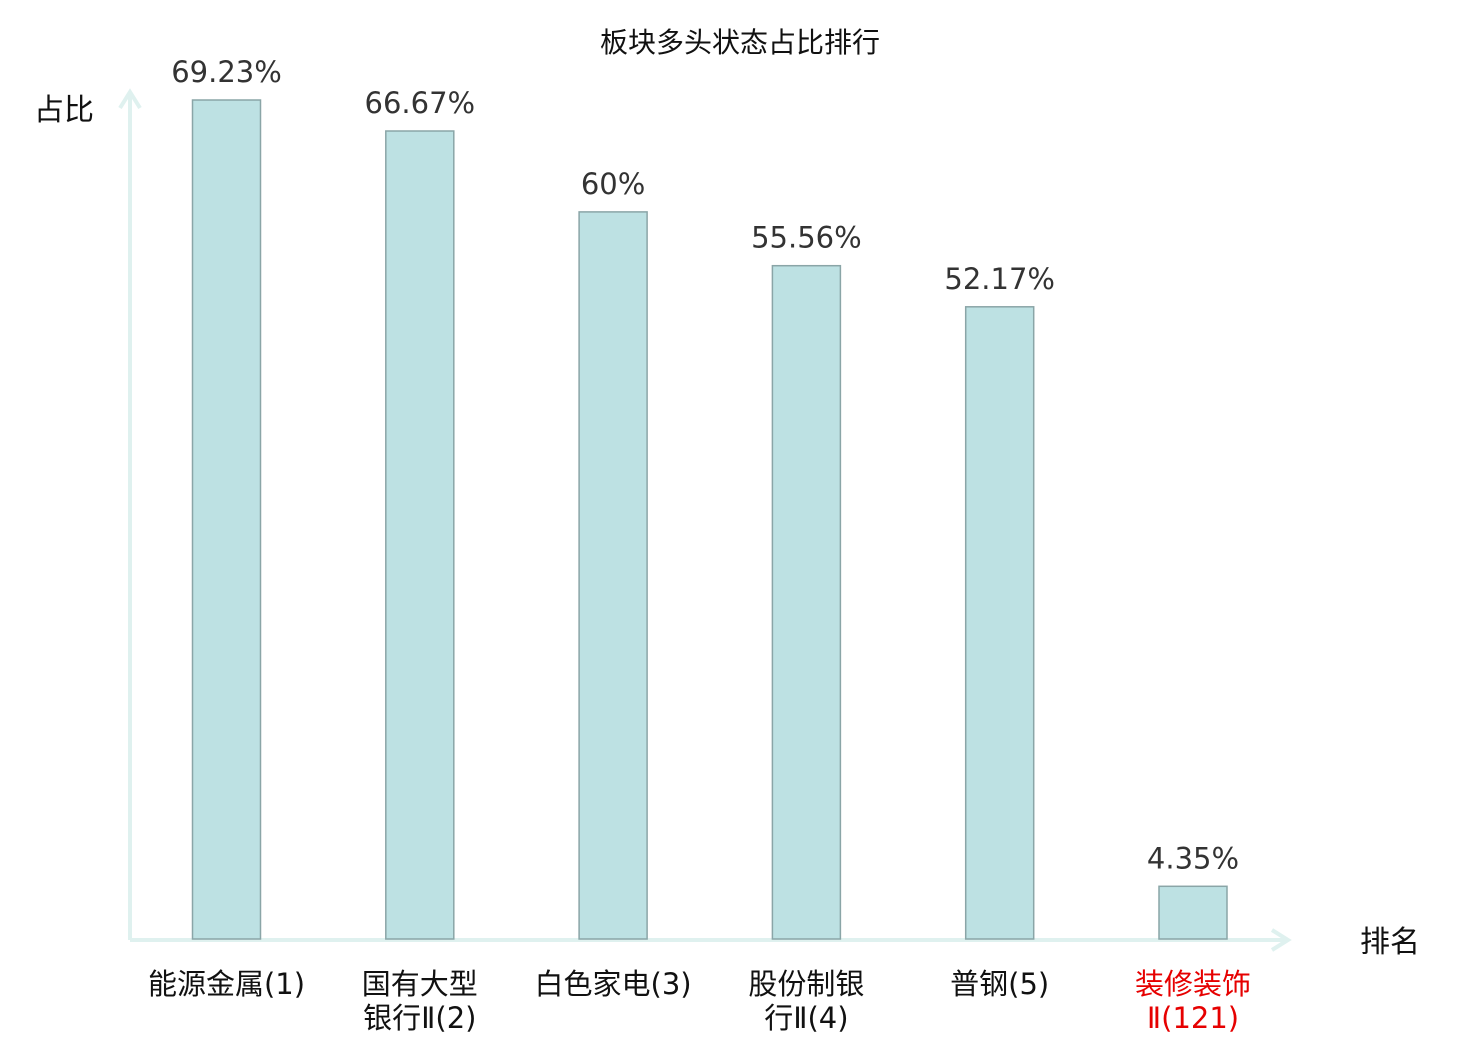 Image resolution: width=1480 pixels, height=1040 pixels. I want to click on category-label-3: 白色家电(3), so click(613, 984).